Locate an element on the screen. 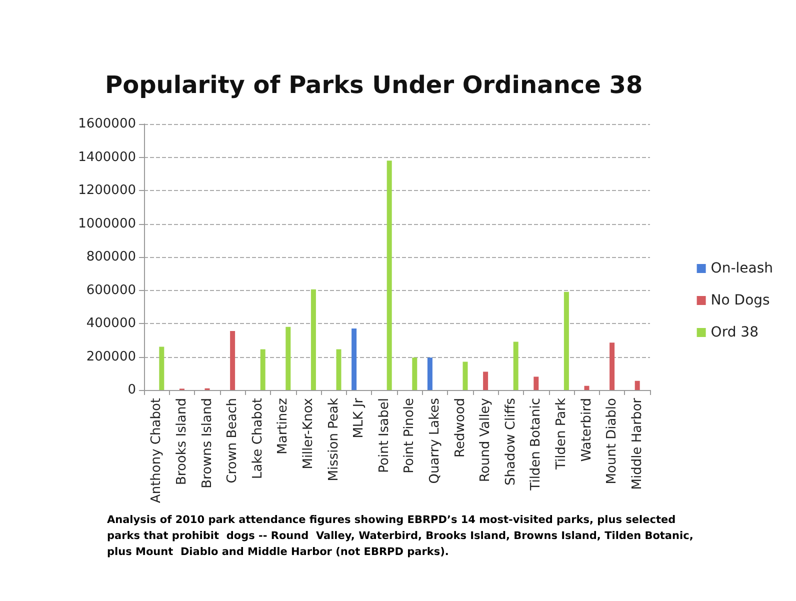 The width and height of the screenshot is (796, 601). x-tick-label: Tilden Botanic is located at coordinates (536, 445).